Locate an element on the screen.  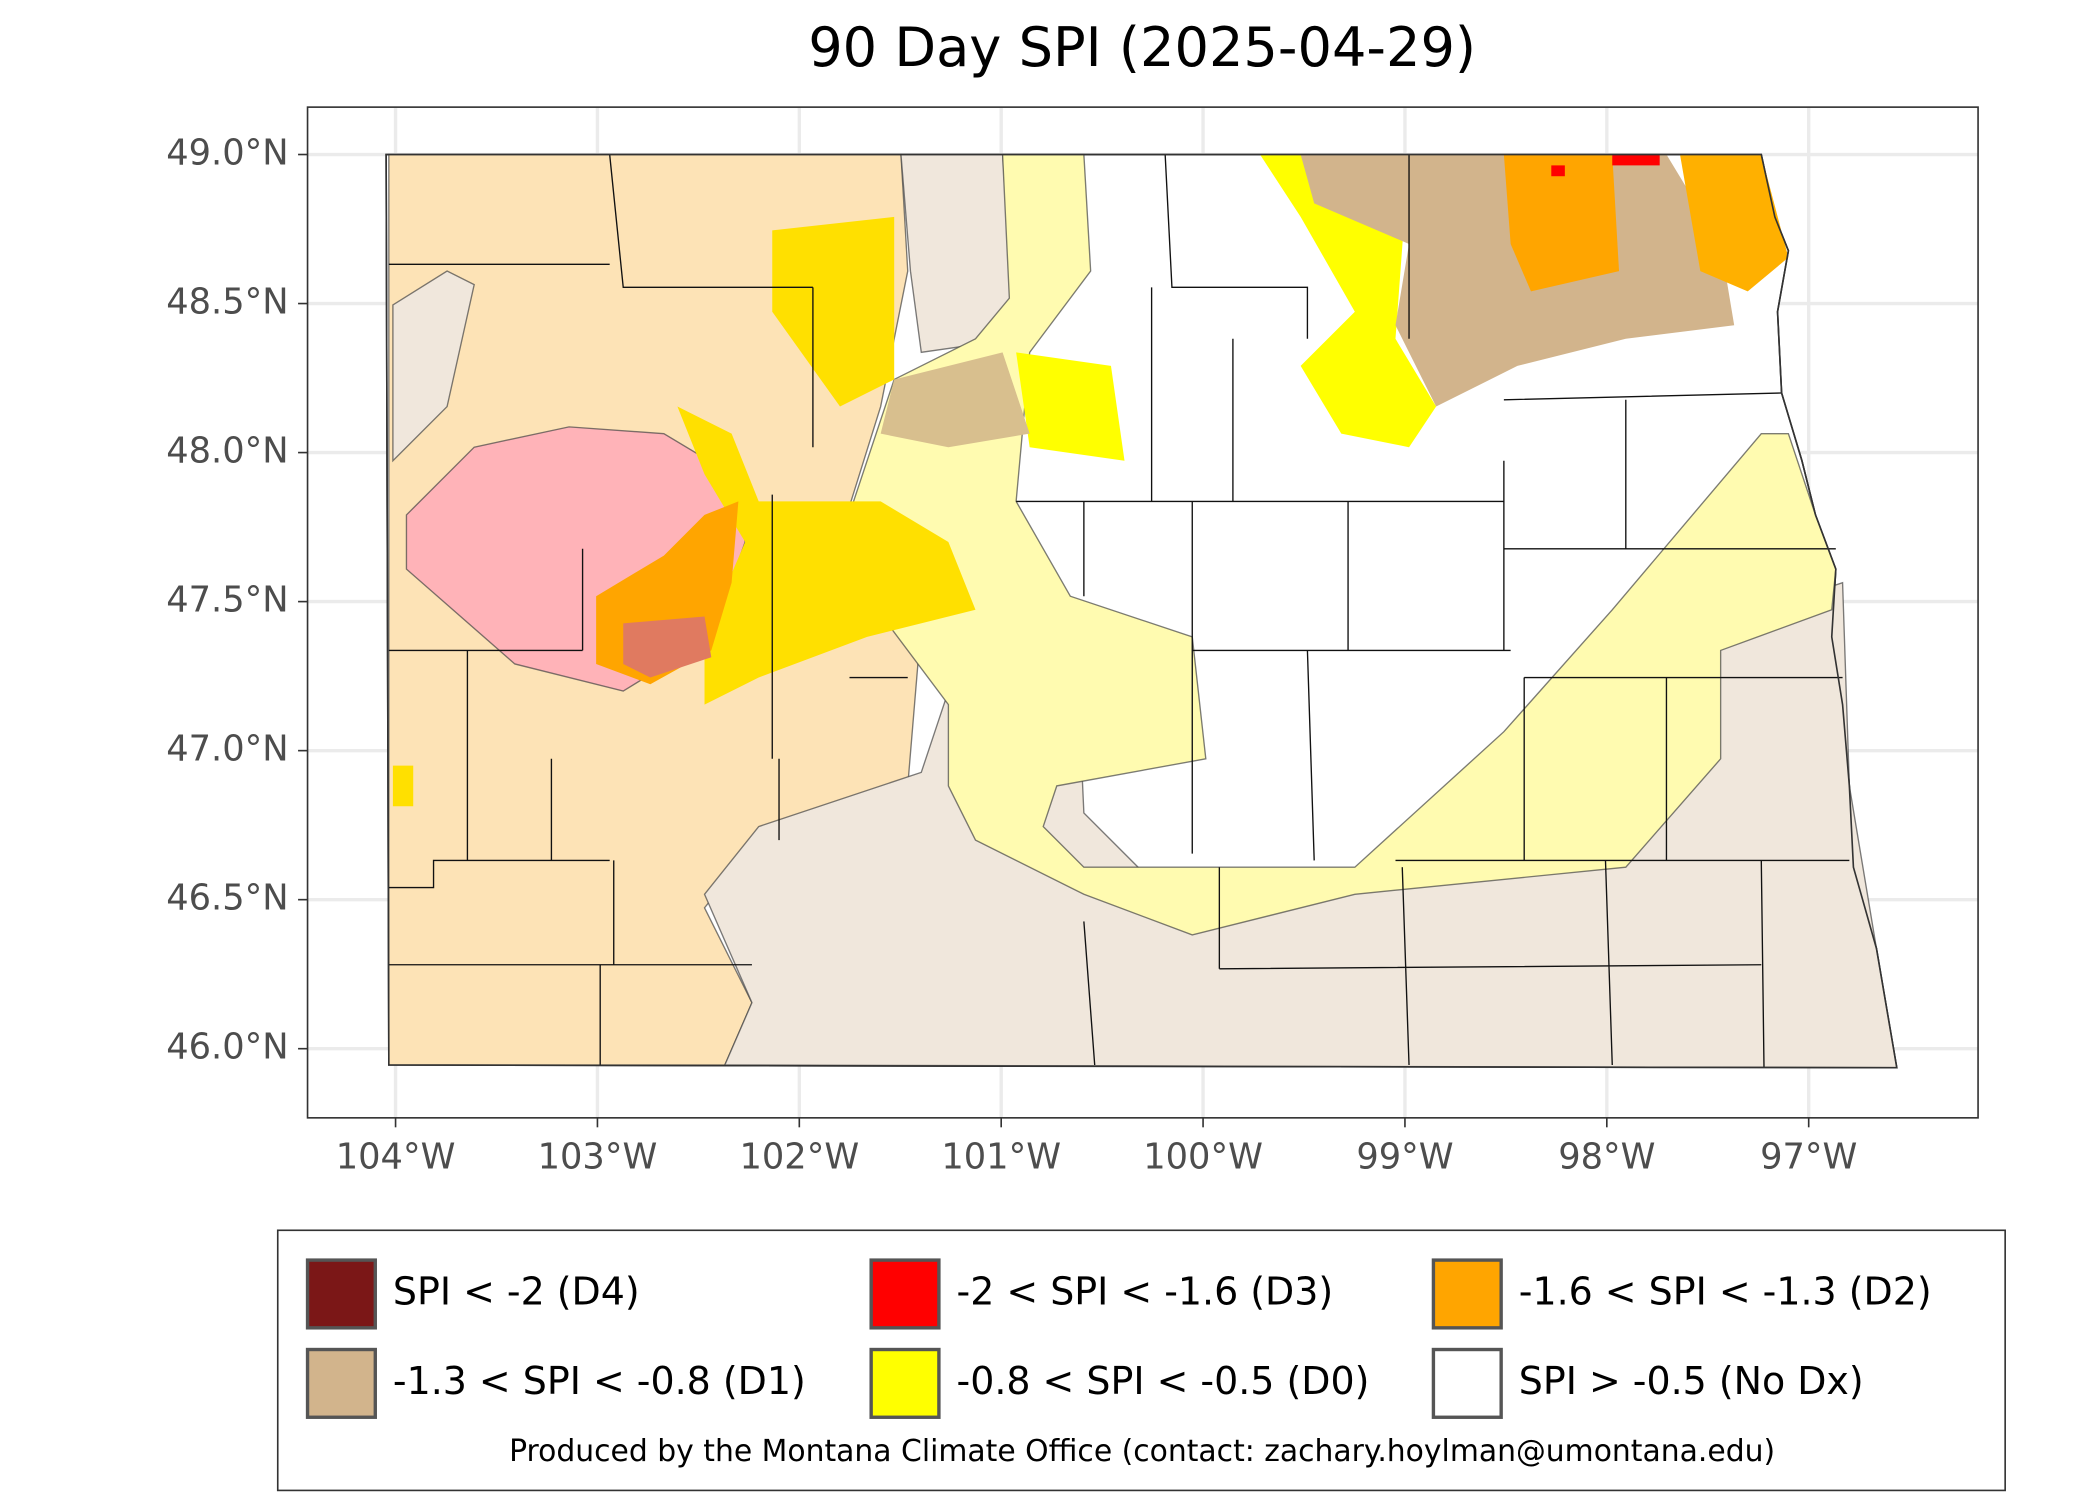
x-tick-label: 102°W is located at coordinates (799, 1156).